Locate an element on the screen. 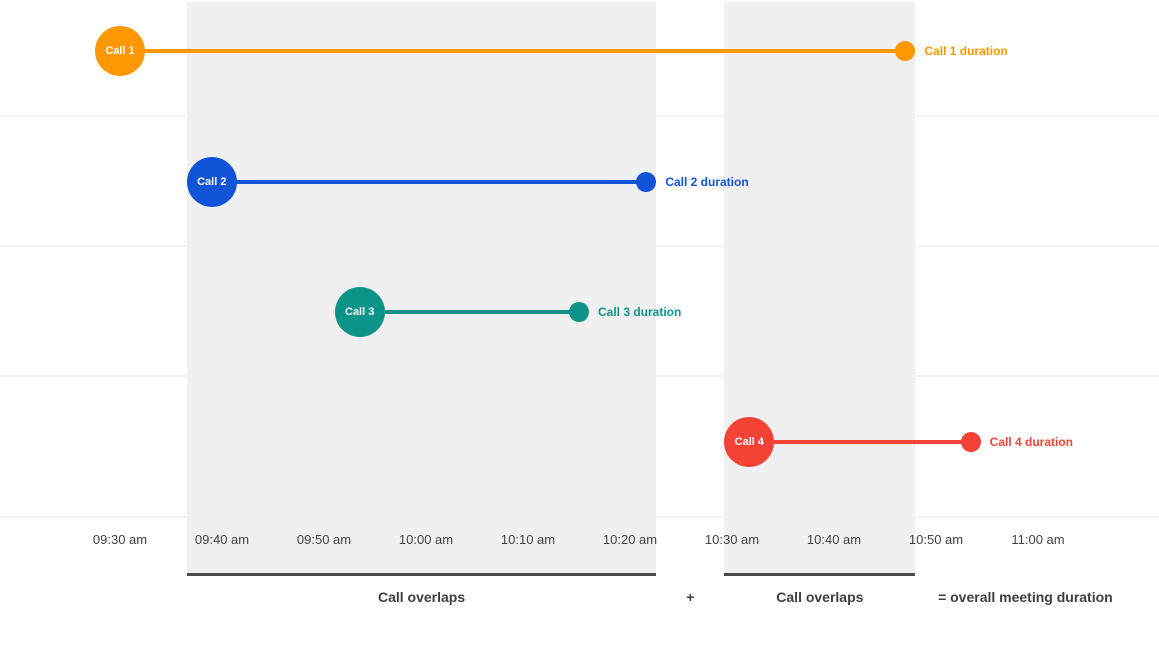 Image resolution: width=1159 pixels, height=652 pixels. axis-tick-label: 09:50 am is located at coordinates (324, 539).